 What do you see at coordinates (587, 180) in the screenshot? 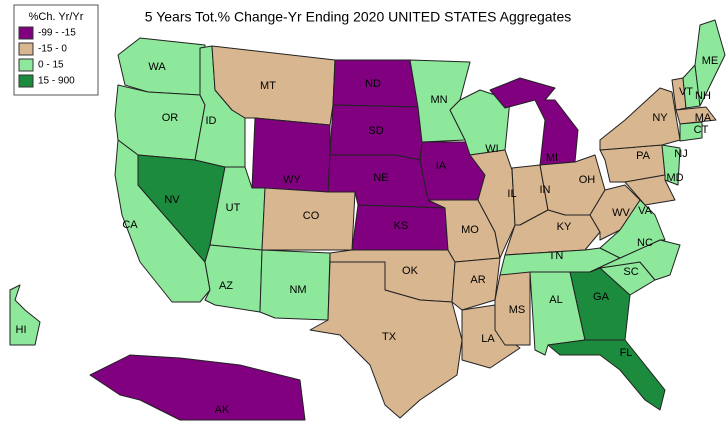
I see `state-label: OH` at bounding box center [587, 180].